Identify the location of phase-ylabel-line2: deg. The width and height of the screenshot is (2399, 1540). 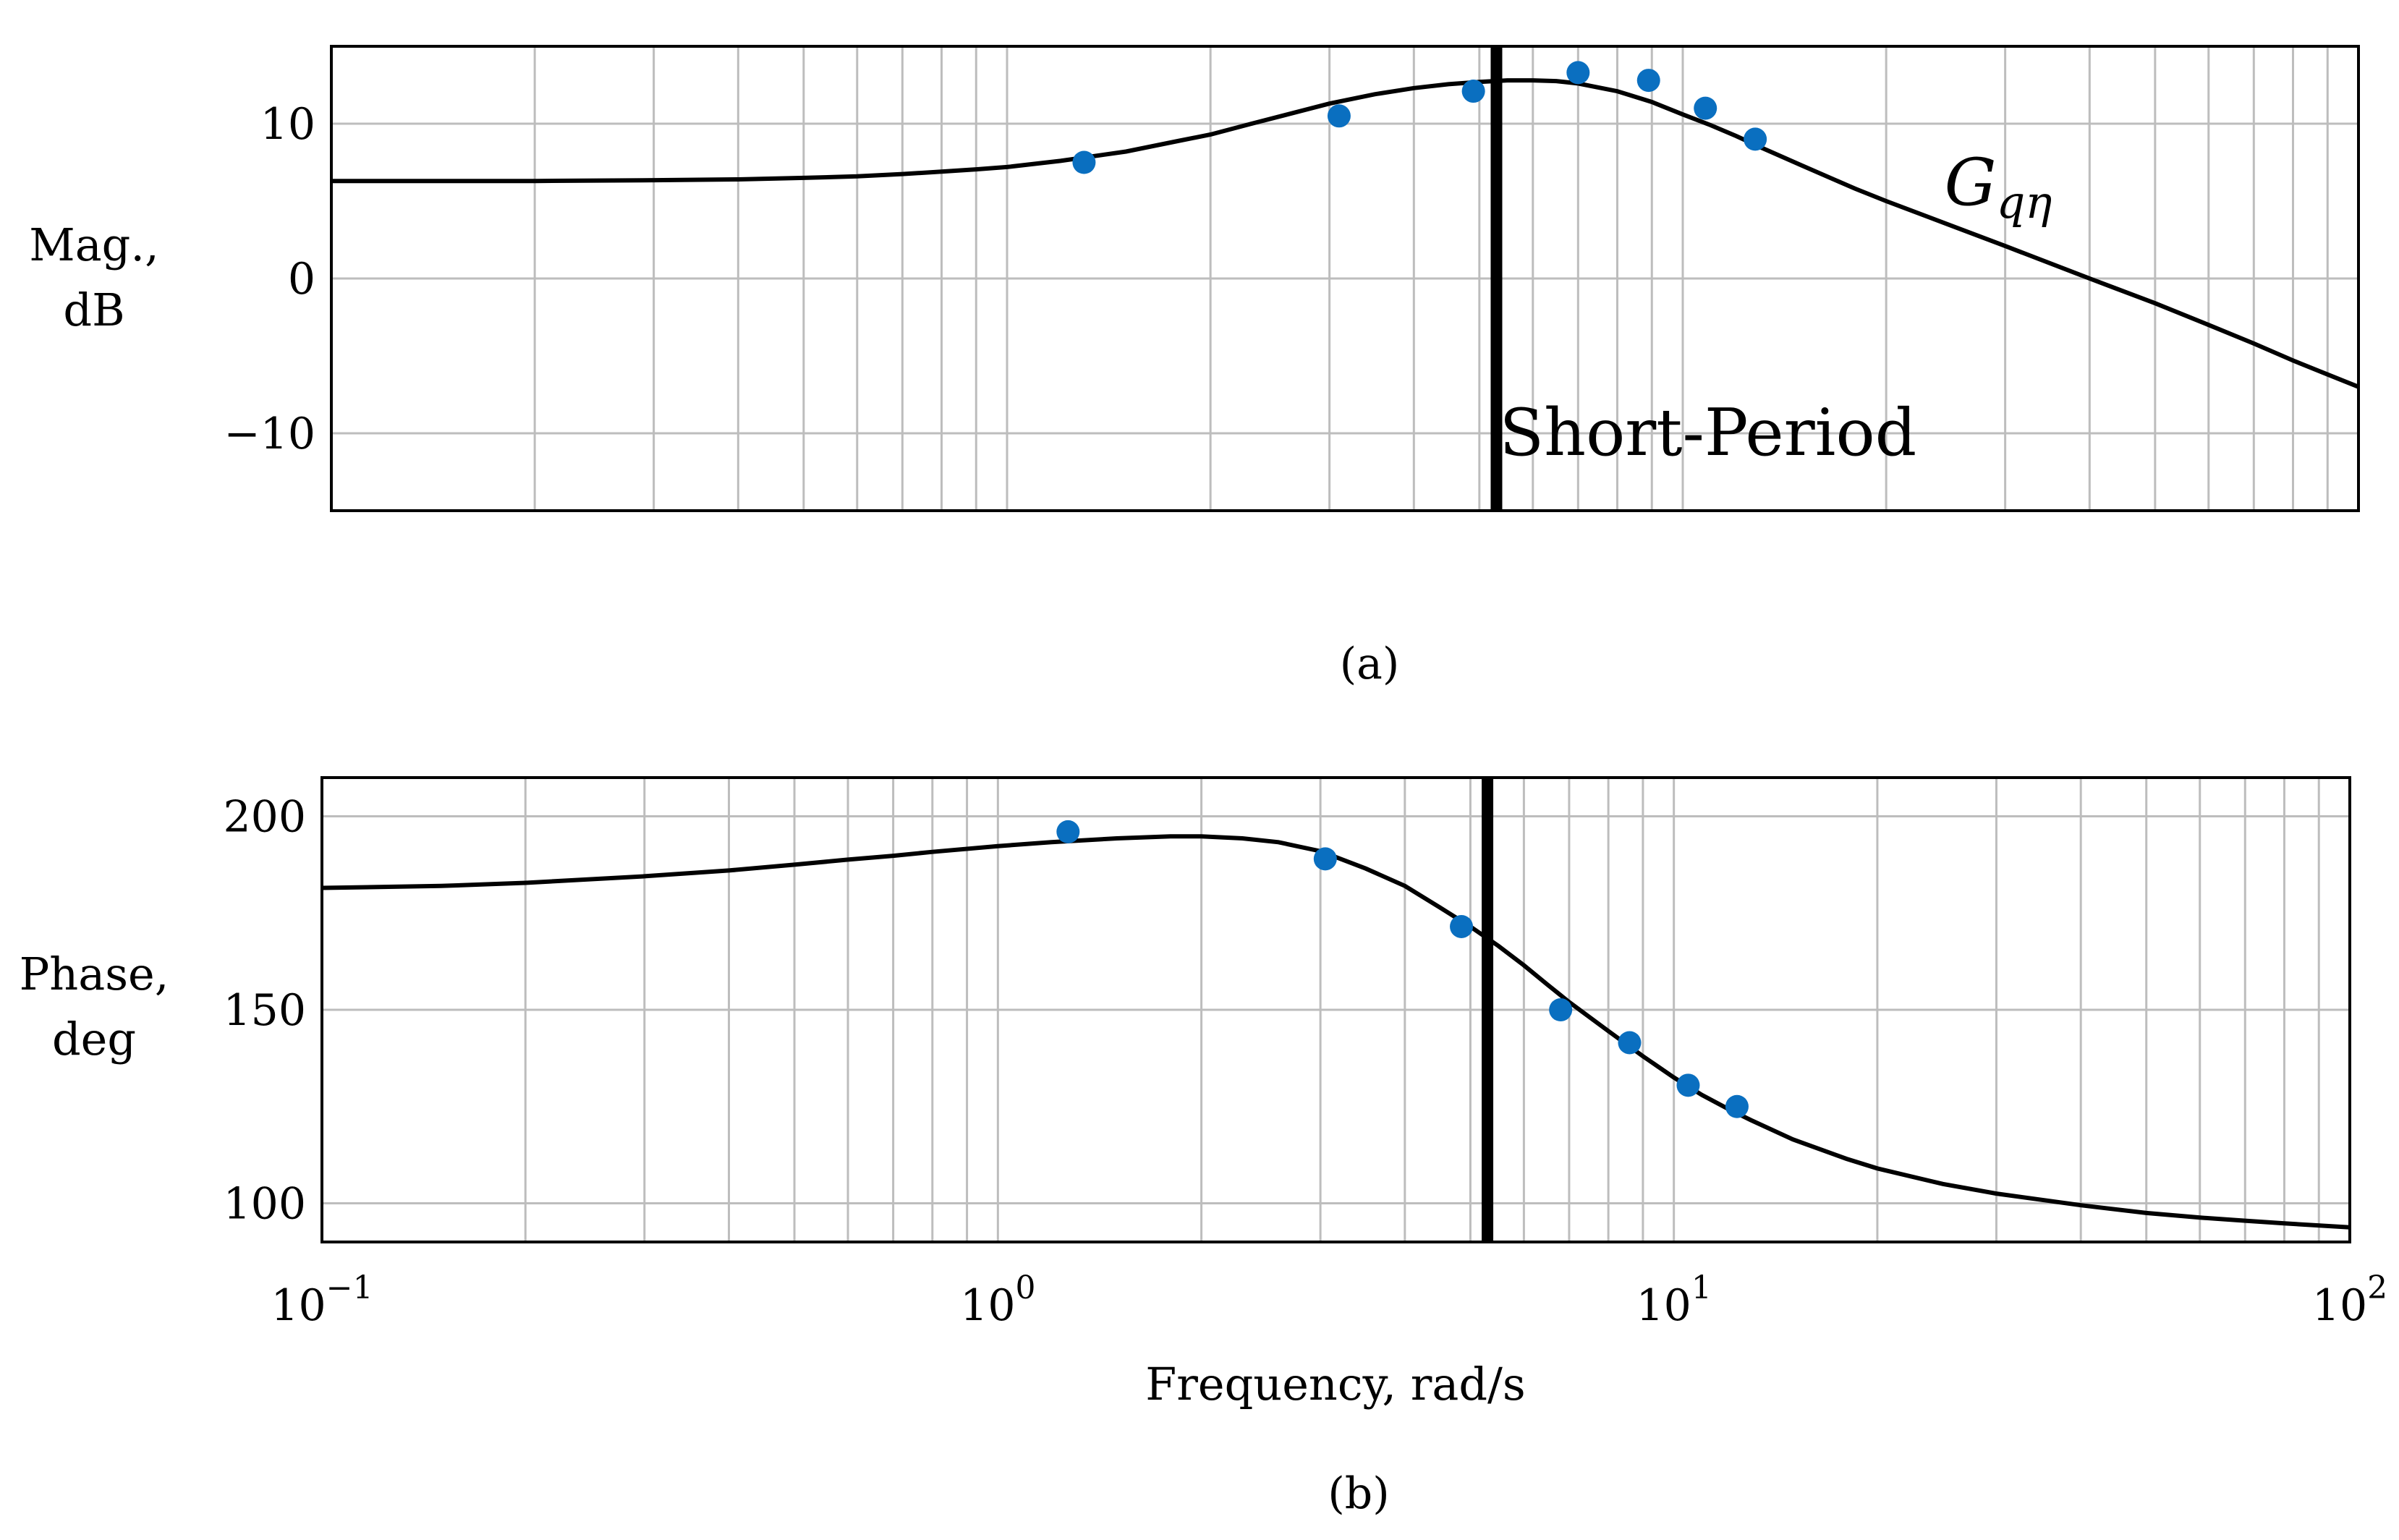
(94, 1039).